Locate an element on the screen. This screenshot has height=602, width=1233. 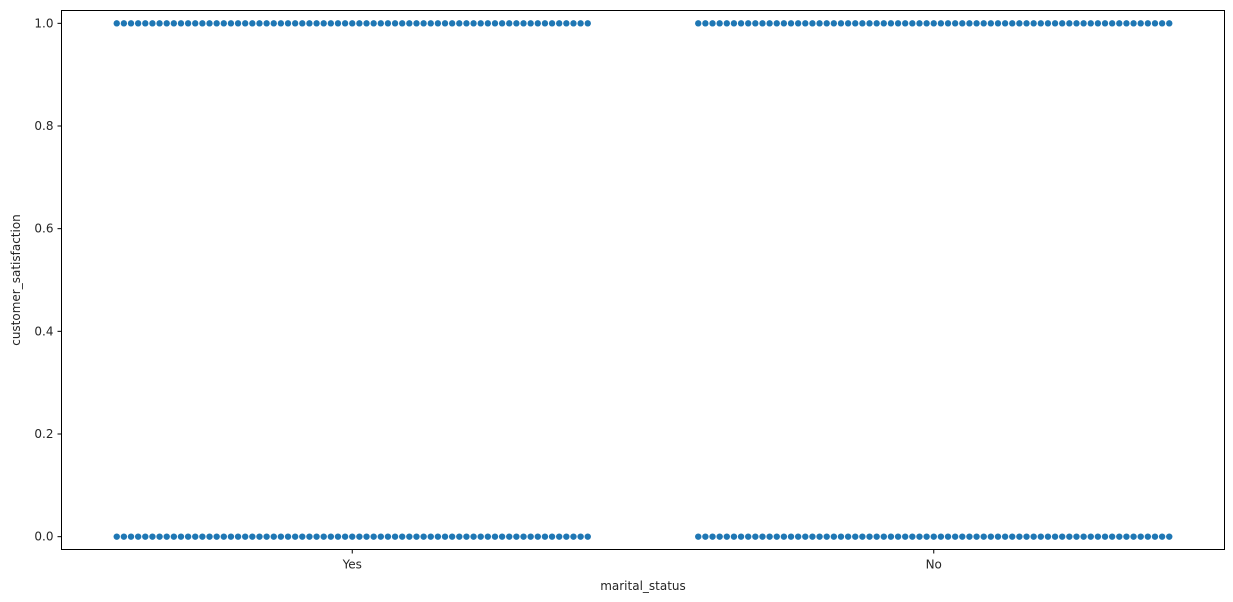
x-axis-title: marital_status is located at coordinates (643, 586).